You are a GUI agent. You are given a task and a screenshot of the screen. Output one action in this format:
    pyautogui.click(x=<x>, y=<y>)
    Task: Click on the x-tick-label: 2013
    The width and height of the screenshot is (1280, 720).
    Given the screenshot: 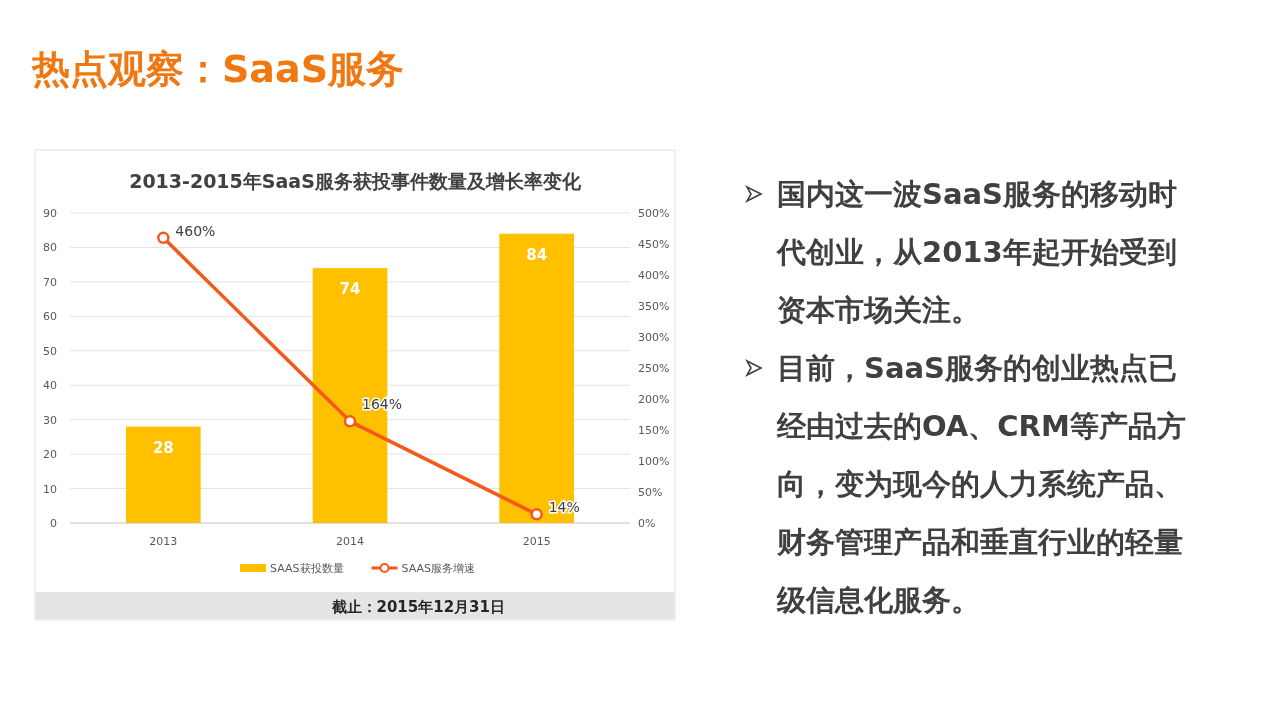 What is the action you would take?
    pyautogui.click(x=163, y=541)
    